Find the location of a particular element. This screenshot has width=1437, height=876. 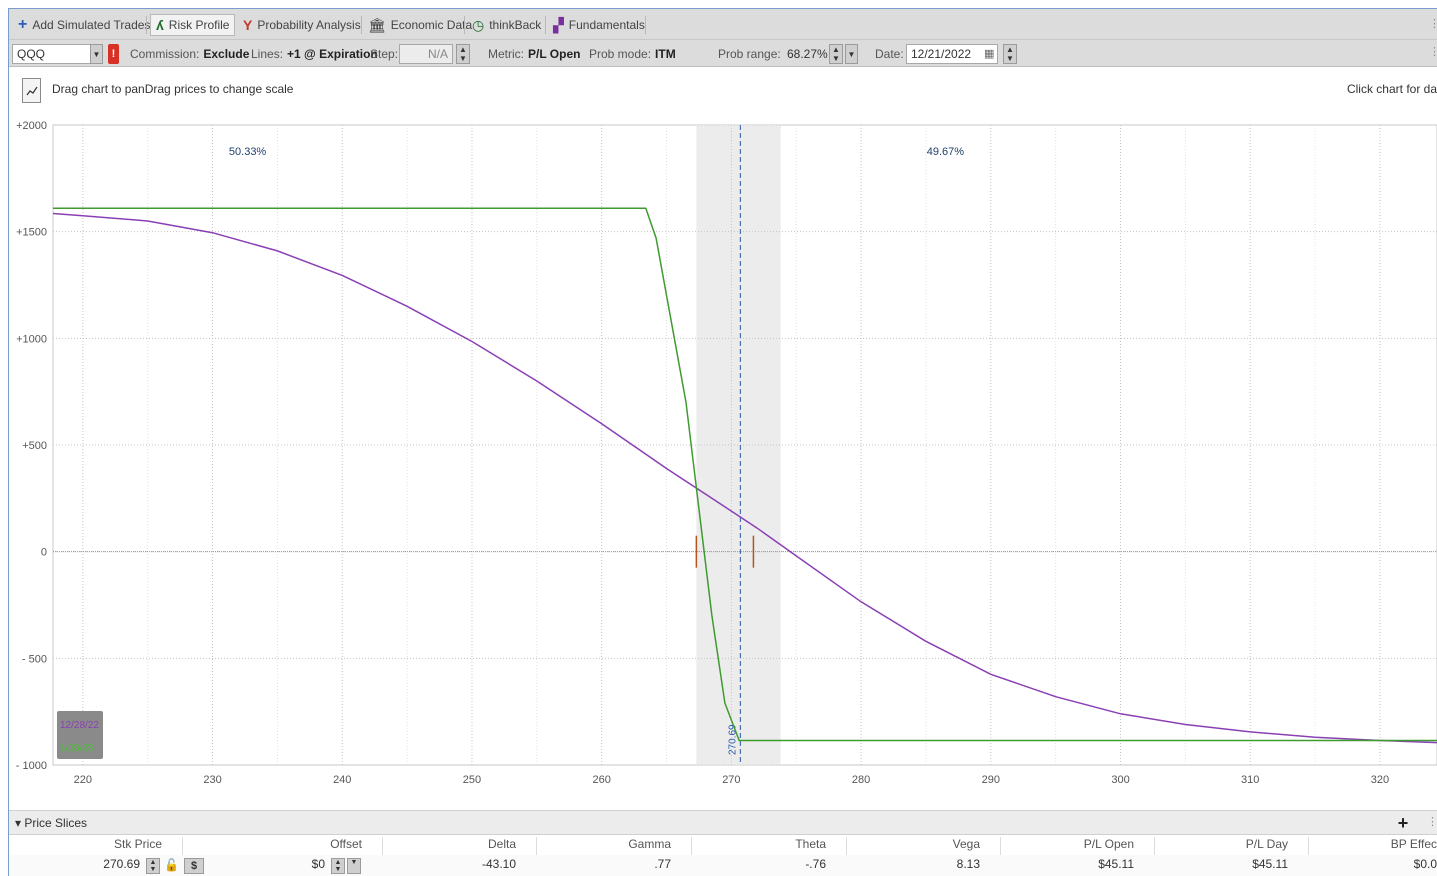

y-tick-label: +2000 is located at coordinates (31, 126).